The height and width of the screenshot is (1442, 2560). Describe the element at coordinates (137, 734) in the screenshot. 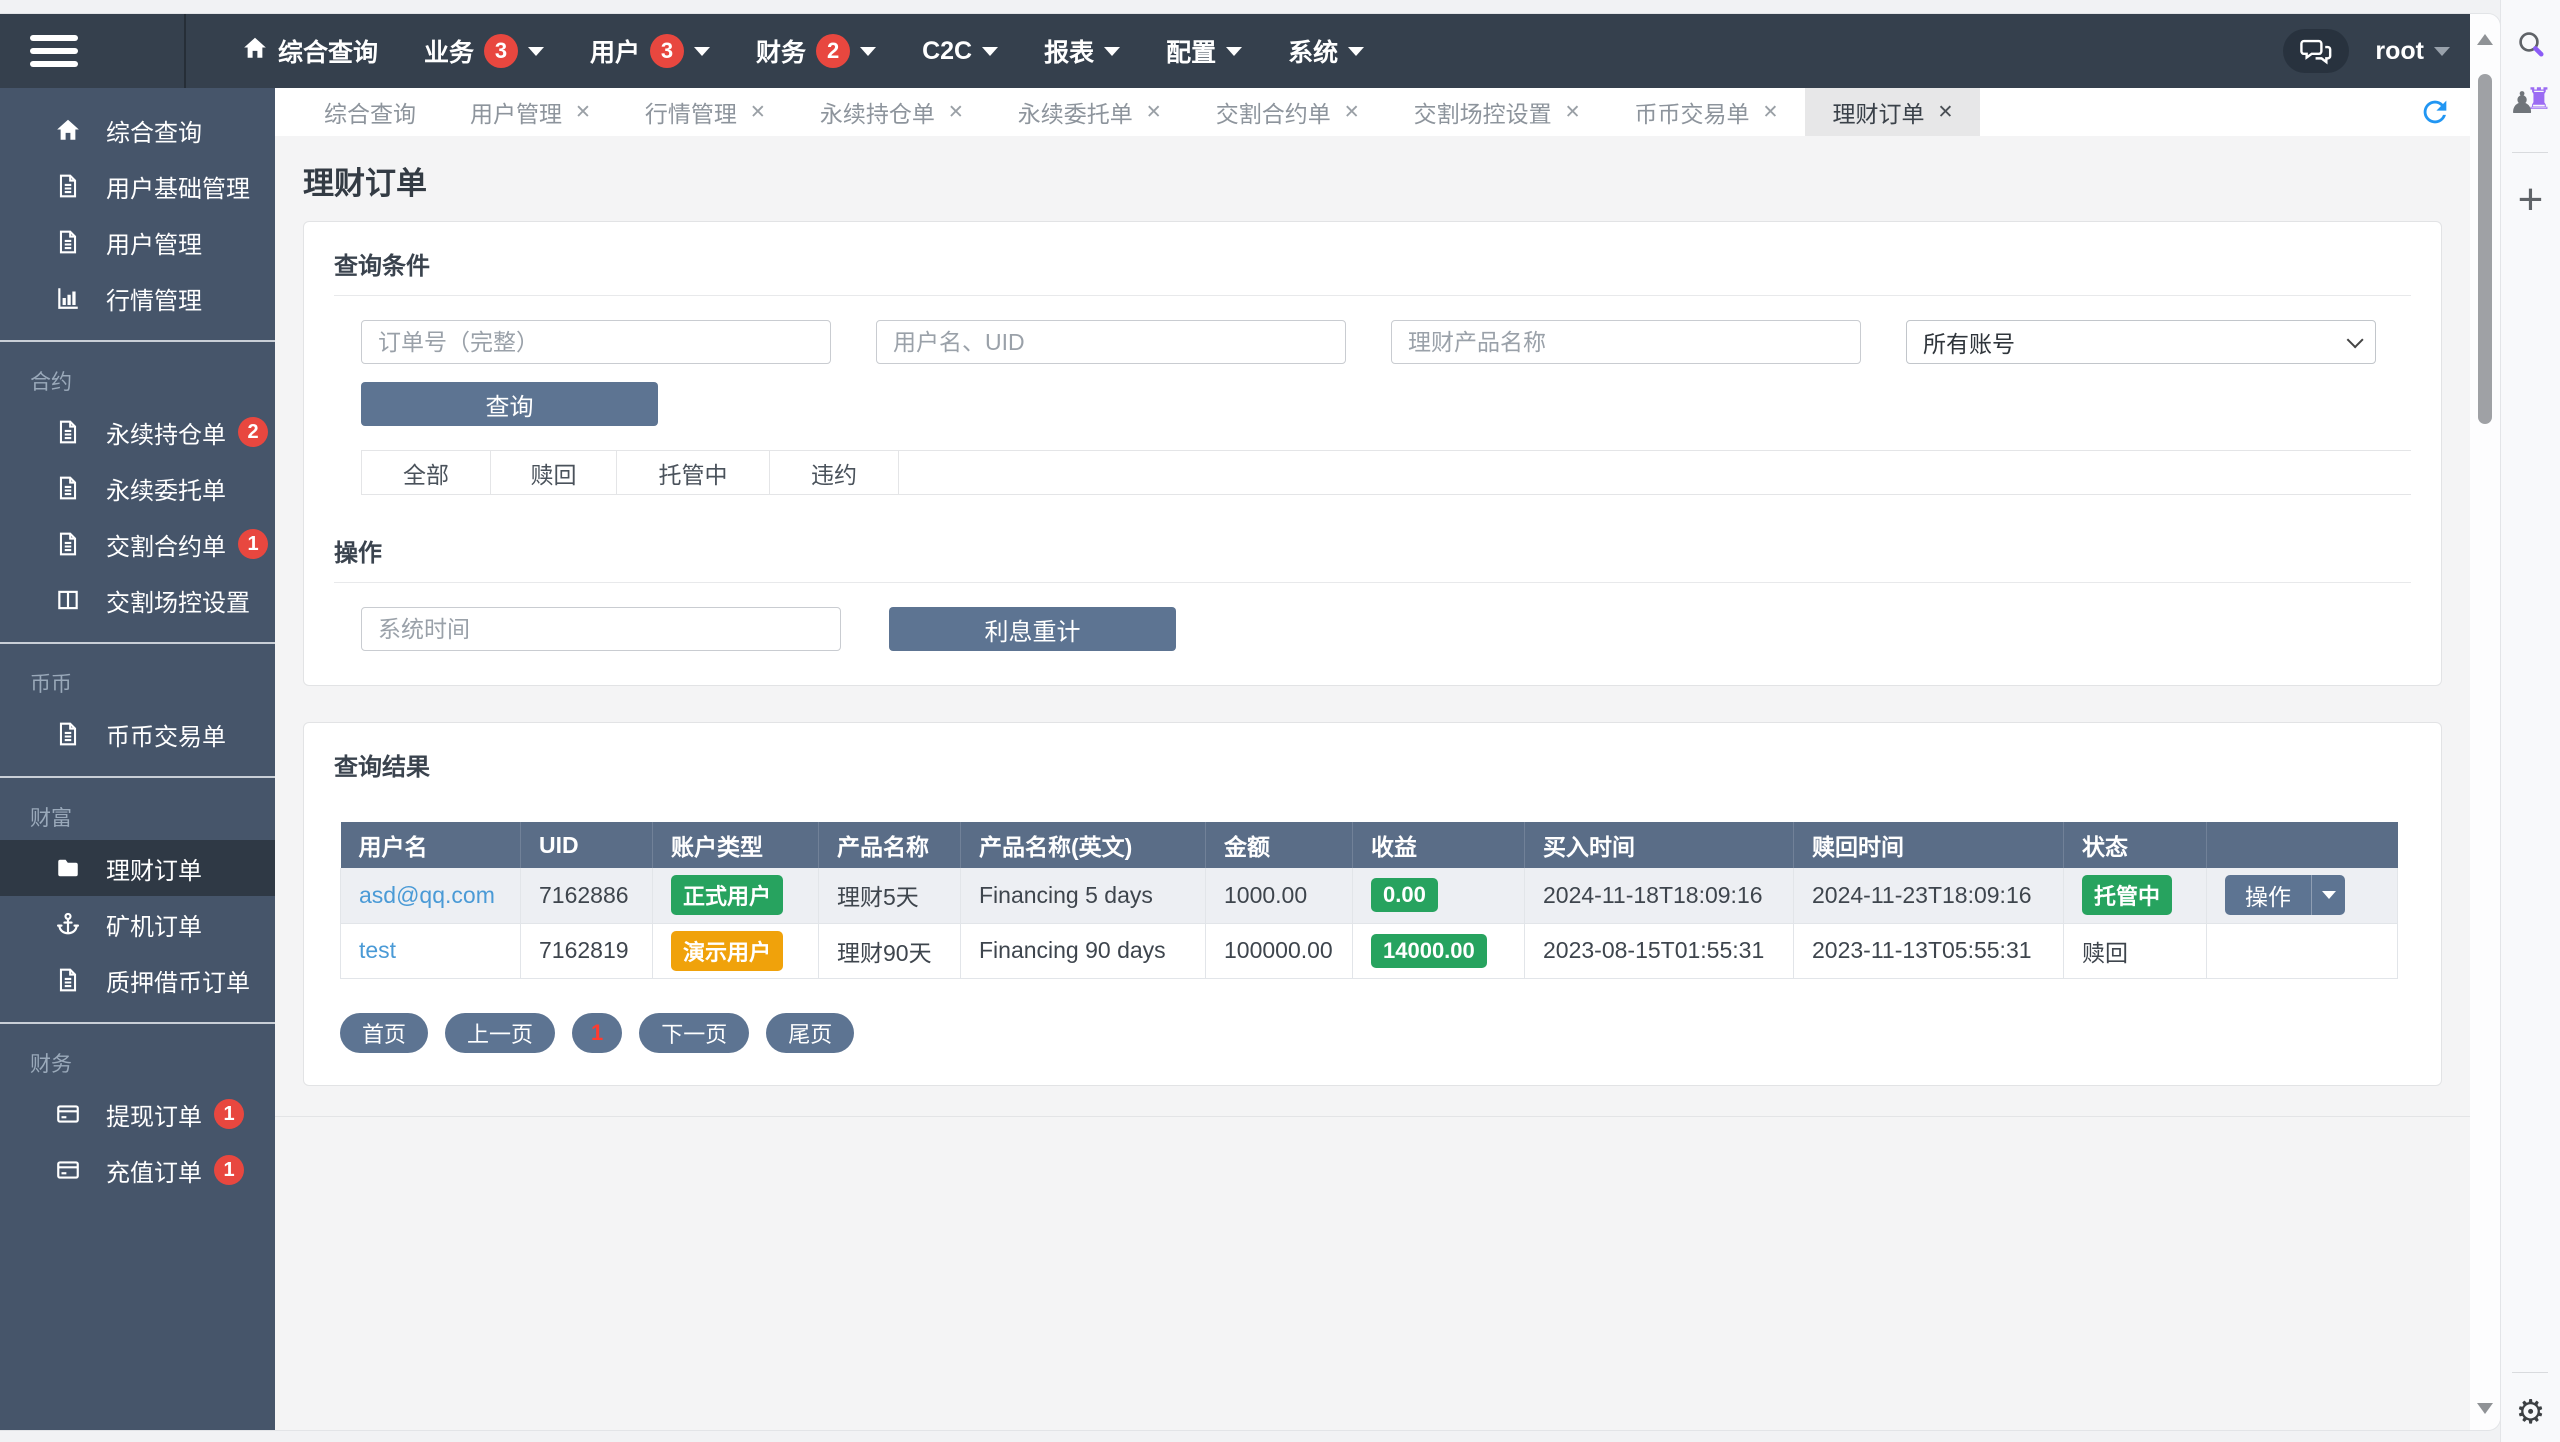

I see `sidebar-item-spot-trades: 币币交易单` at that location.